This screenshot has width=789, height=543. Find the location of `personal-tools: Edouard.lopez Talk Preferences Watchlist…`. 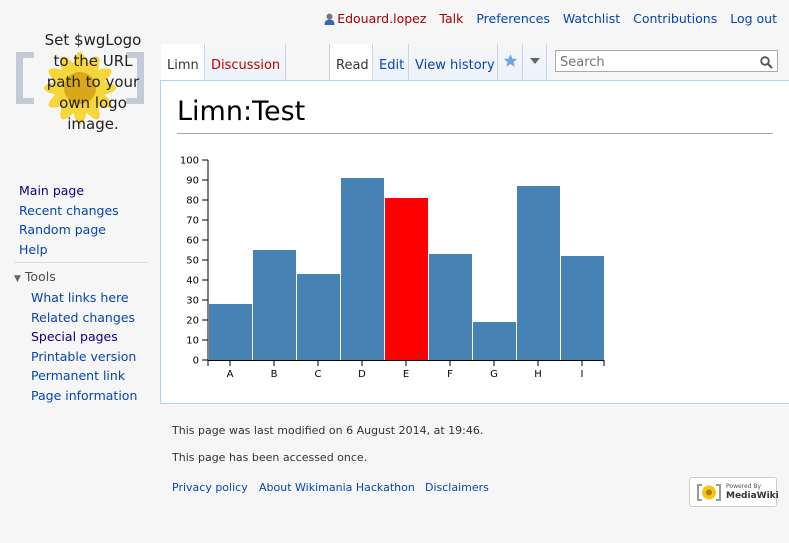

personal-tools: Edouard.lopez Talk Preferences Watchlist… is located at coordinates (550, 19).